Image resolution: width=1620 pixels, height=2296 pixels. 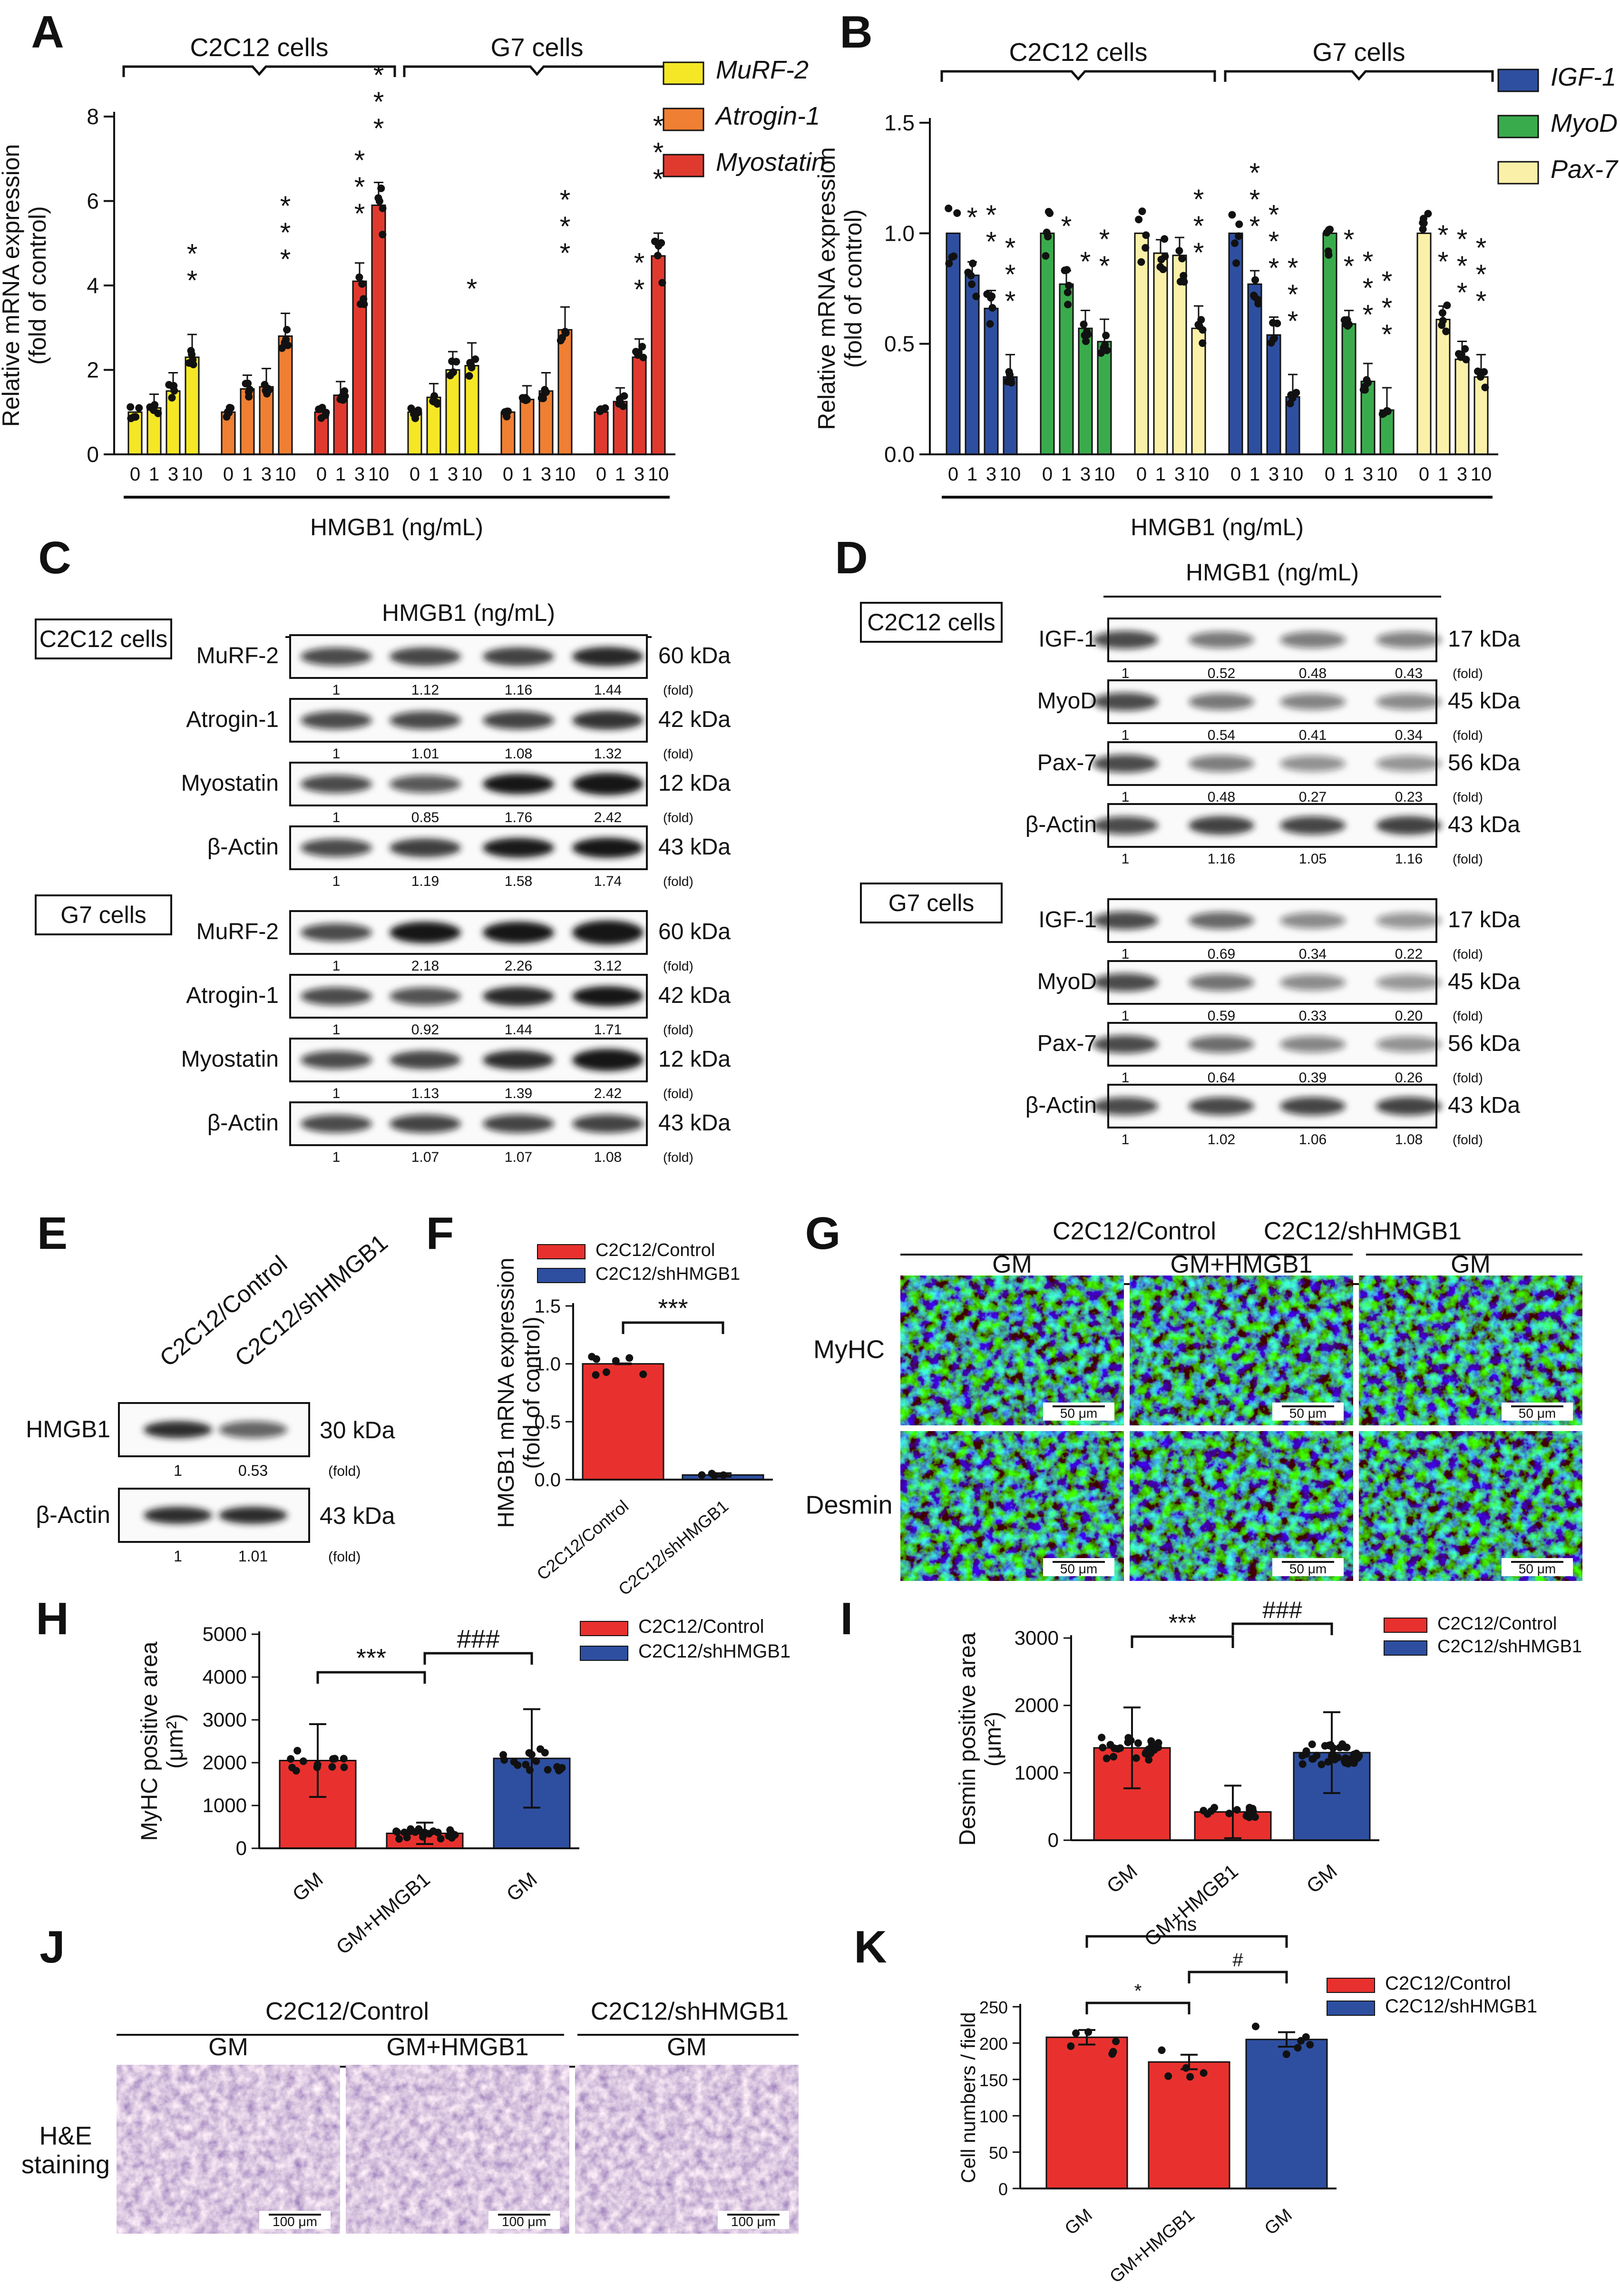 I want to click on group-title: C2C12/Control, so click(x=347, y=2011).